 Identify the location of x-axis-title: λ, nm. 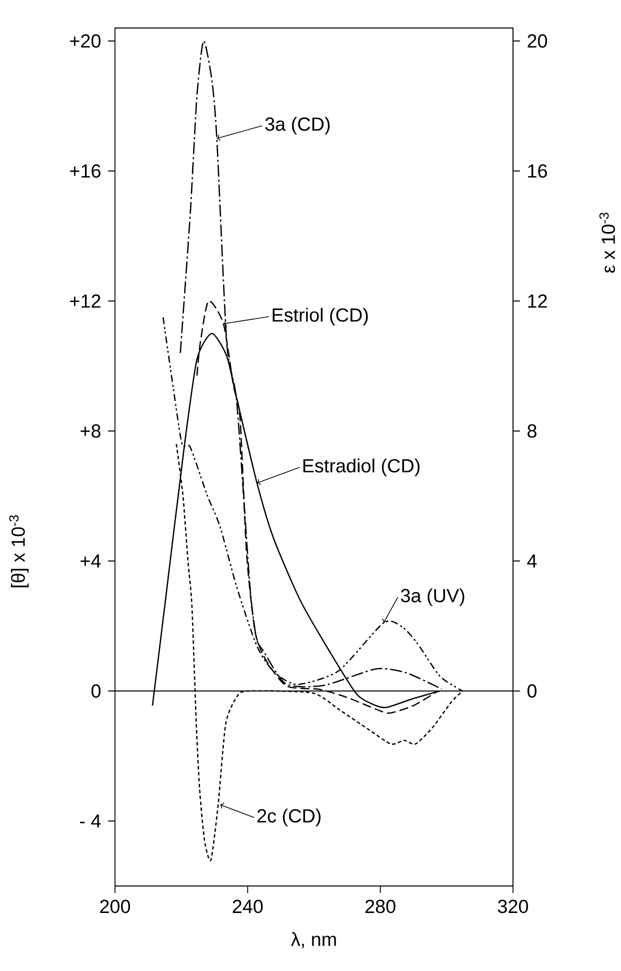
(313, 940).